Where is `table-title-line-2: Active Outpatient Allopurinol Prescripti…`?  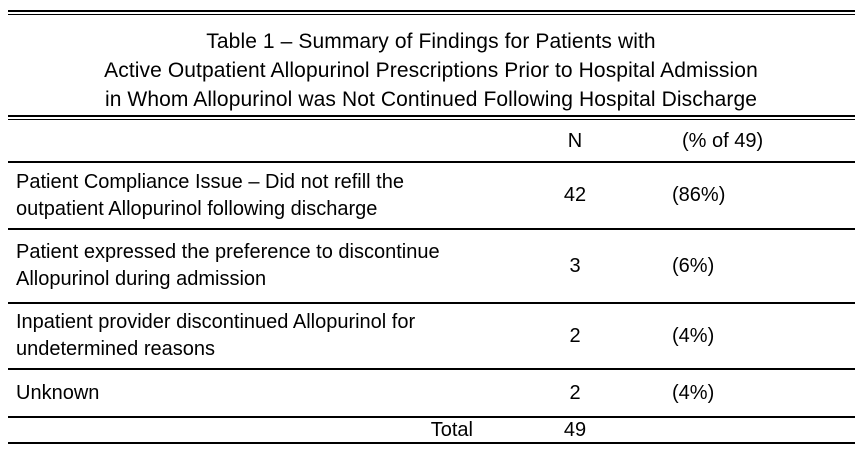 table-title-line-2: Active Outpatient Allopurinol Prescripti… is located at coordinates (431, 70).